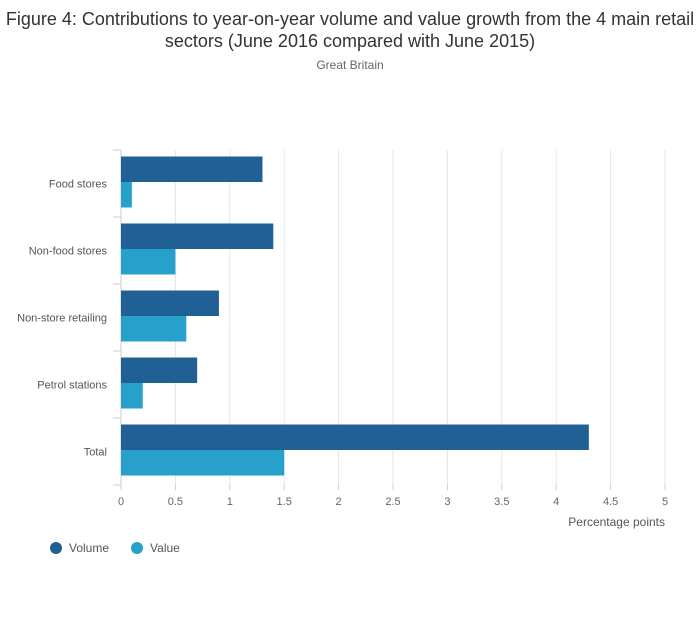  I want to click on legend: Volume Value, so click(126, 548).